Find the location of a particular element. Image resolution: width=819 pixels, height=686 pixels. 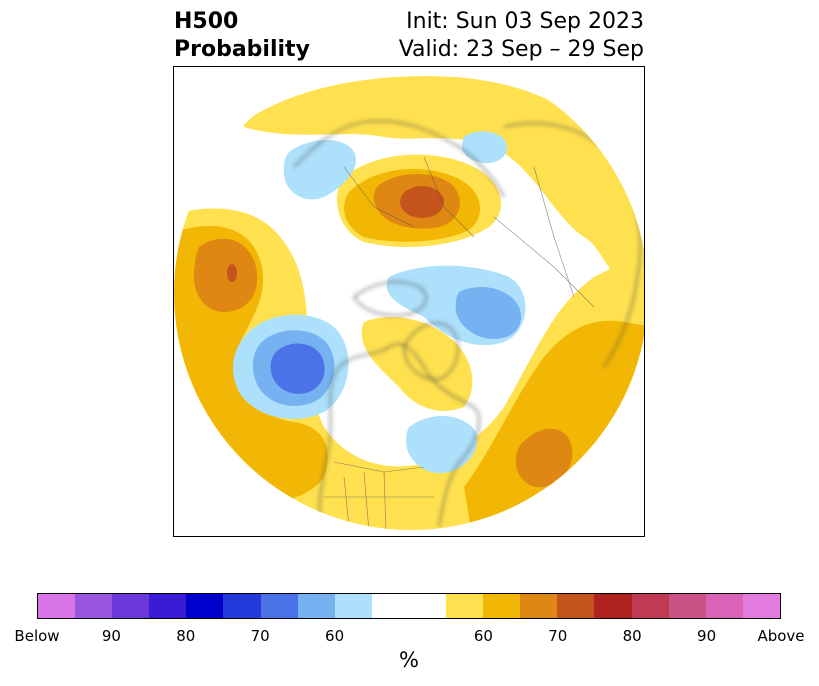

coast-arctic-islands is located at coordinates (390, 298).